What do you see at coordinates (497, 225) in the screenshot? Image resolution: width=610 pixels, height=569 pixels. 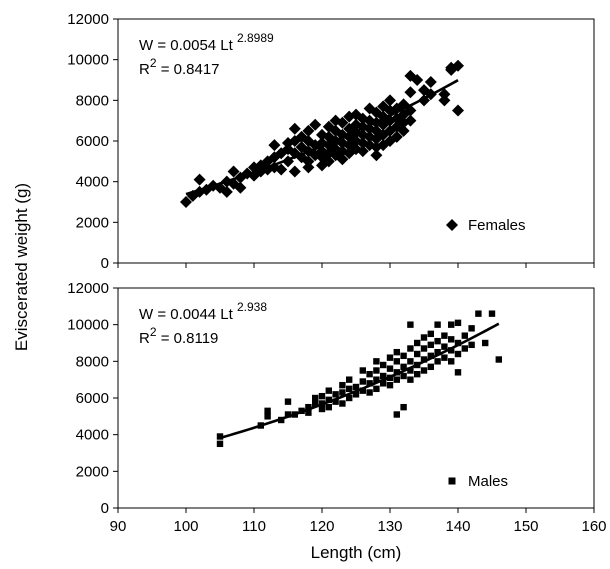 I see `legend-label: Females` at bounding box center [497, 225].